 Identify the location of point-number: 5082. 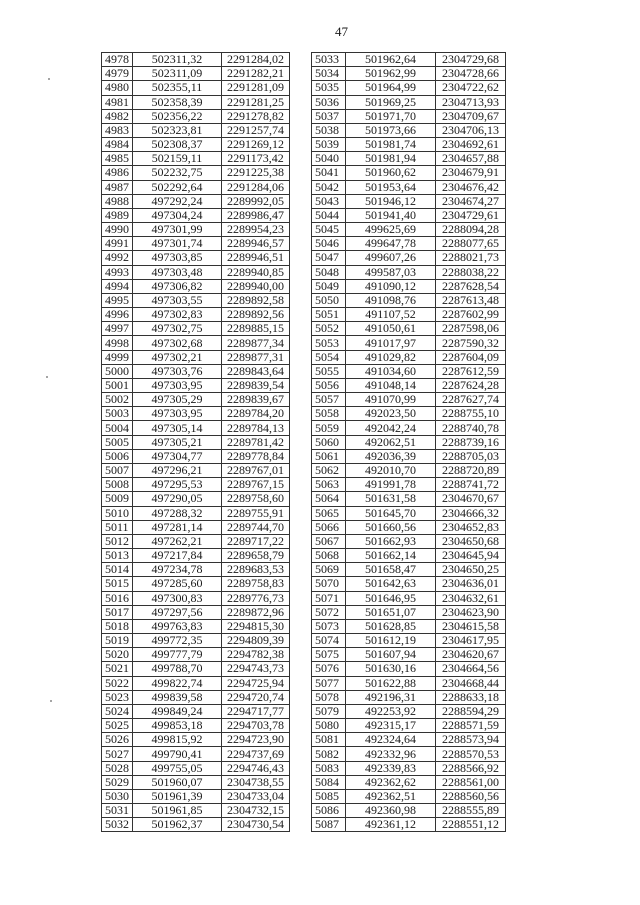
(328, 754).